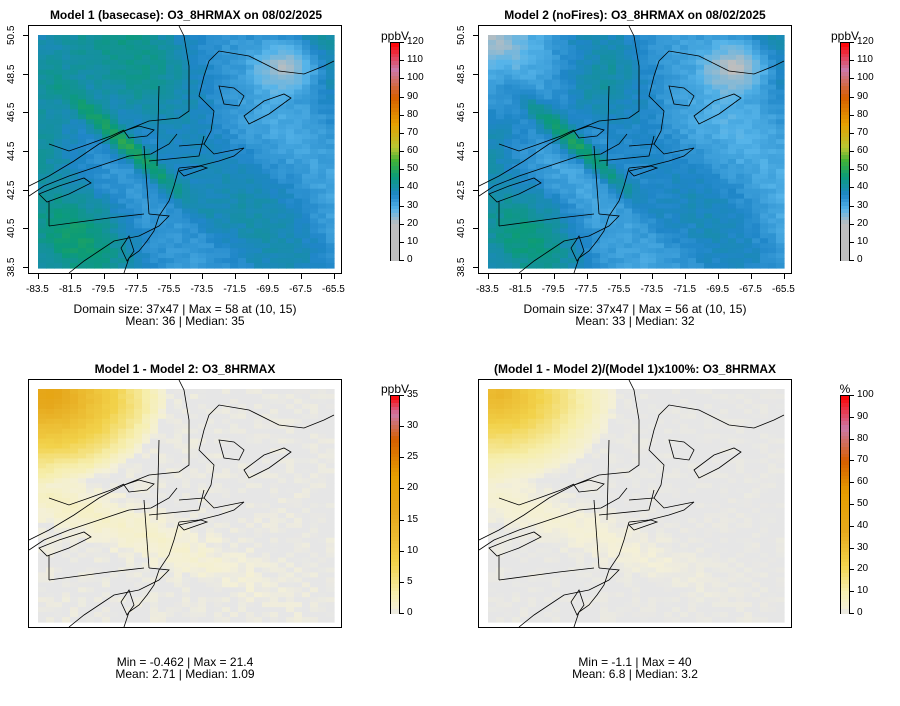 The image size is (900, 706). What do you see at coordinates (70, 289) in the screenshot?
I see `lon-tick-label: -81.5` at bounding box center [70, 289].